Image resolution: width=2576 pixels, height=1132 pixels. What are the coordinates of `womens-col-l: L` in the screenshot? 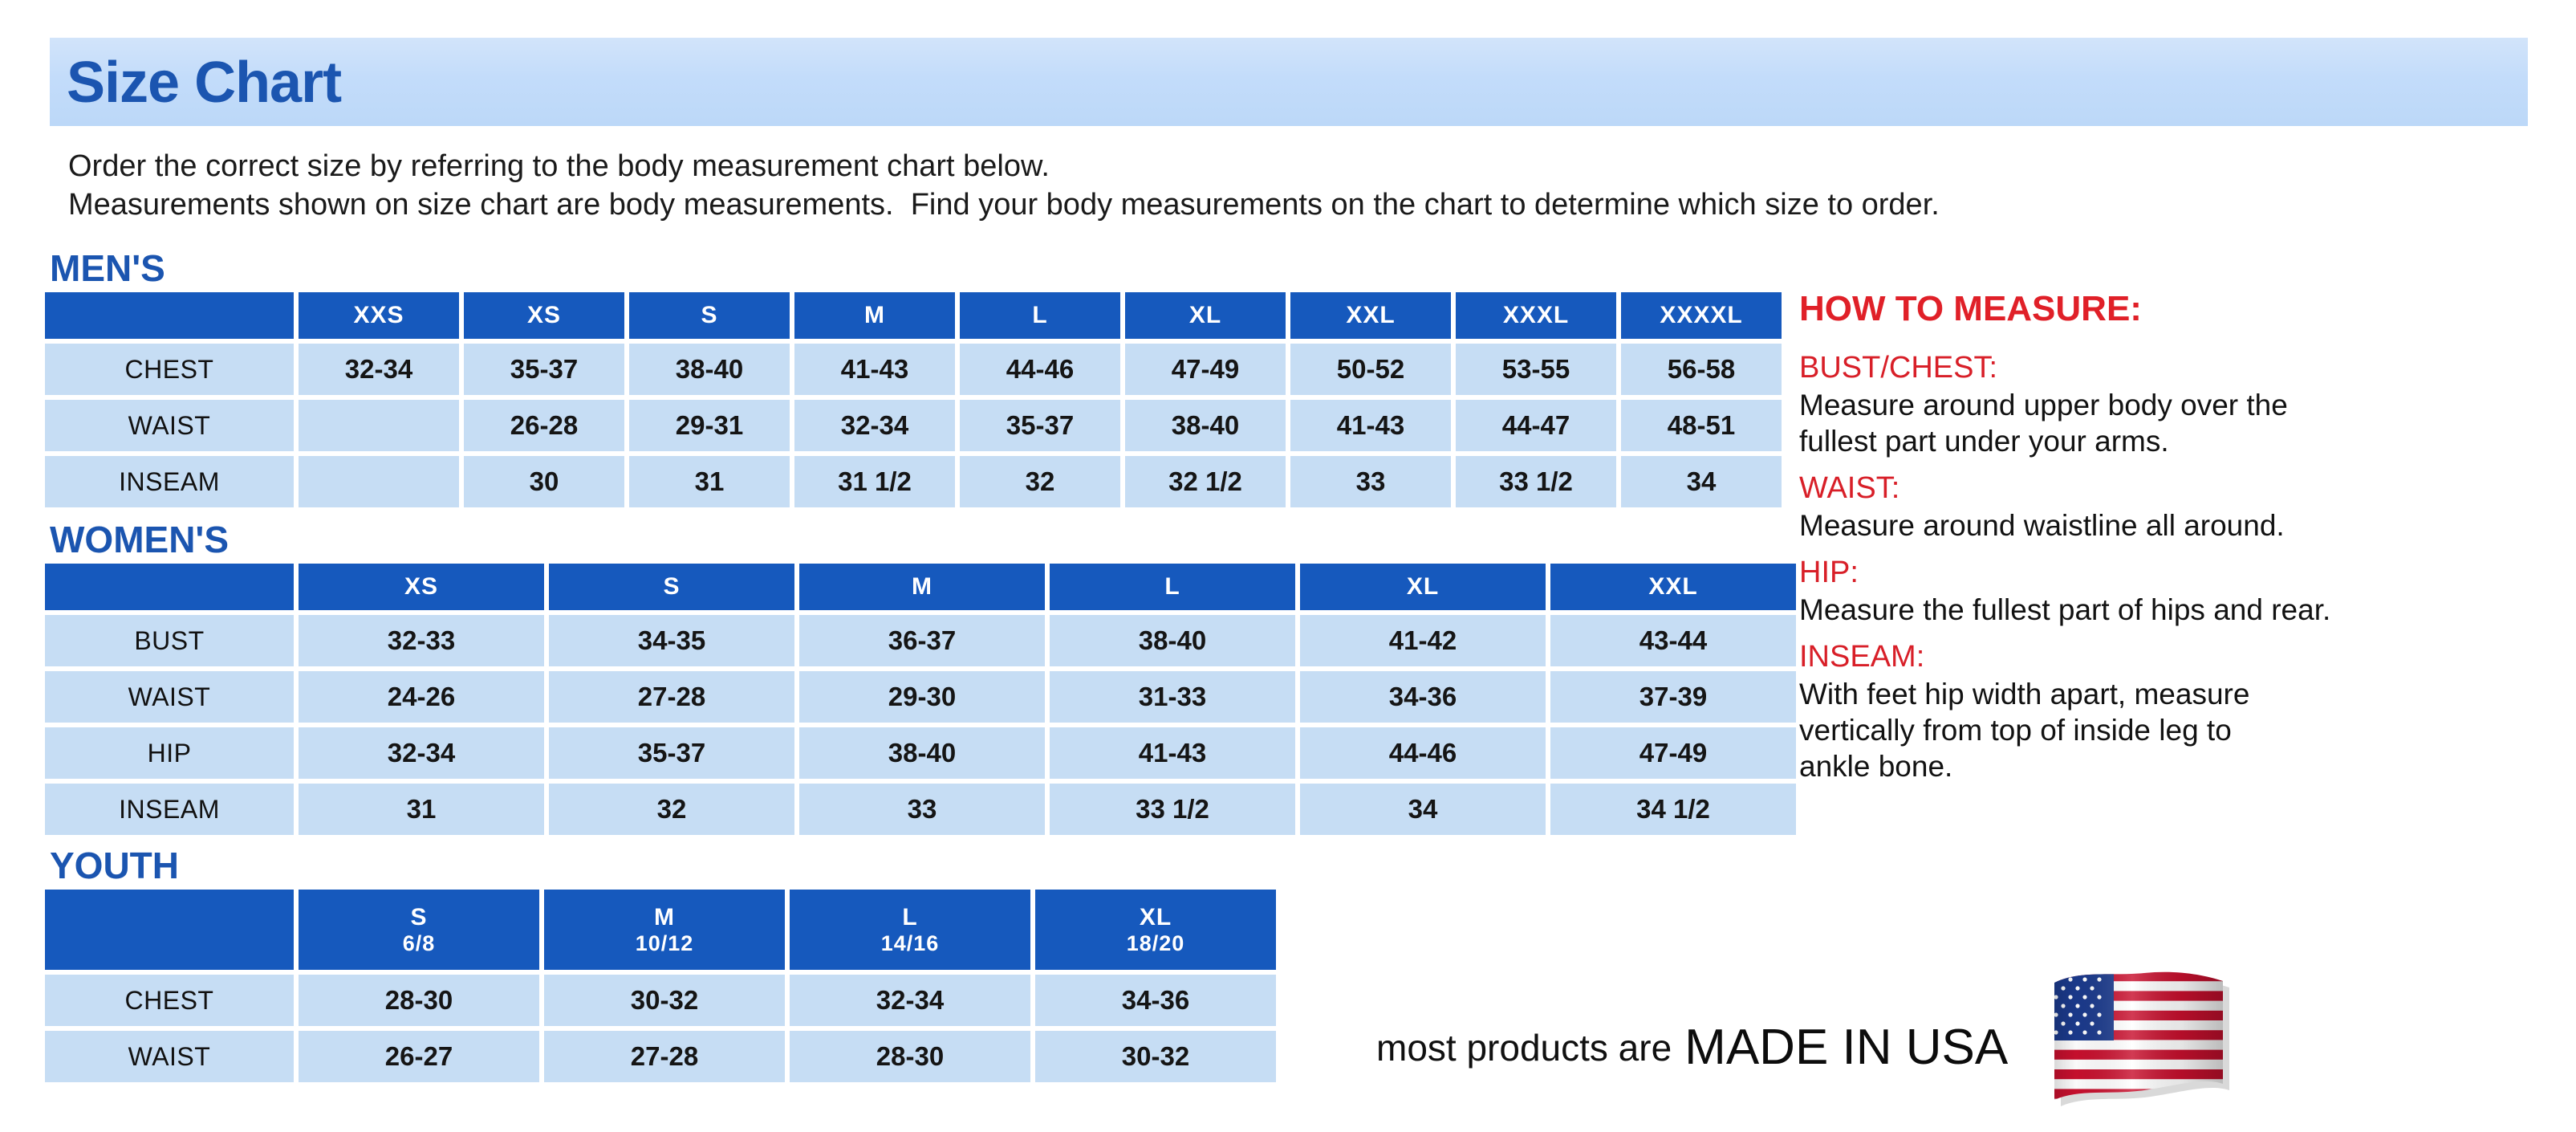 It's located at (1172, 587).